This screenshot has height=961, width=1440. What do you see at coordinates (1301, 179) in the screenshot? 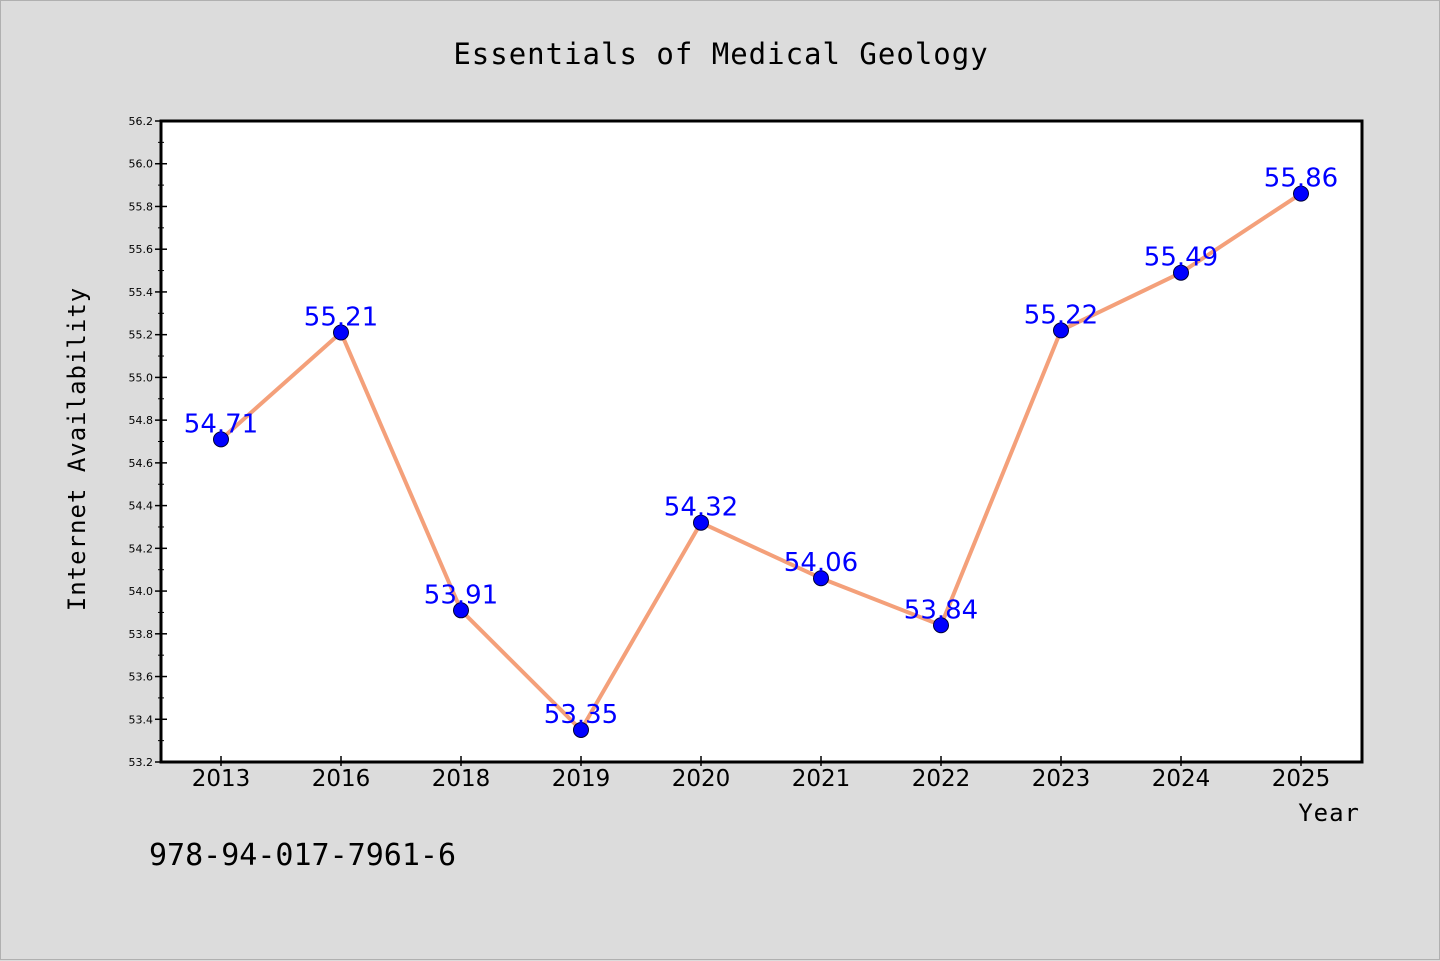
I see `data-label: 55.86` at bounding box center [1301, 179].